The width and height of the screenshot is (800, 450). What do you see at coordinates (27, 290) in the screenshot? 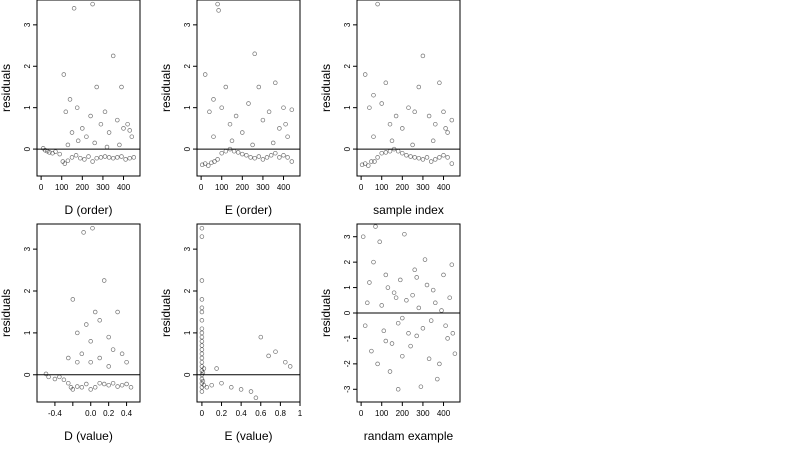
I see `y-tick-label: 2` at bounding box center [27, 290].